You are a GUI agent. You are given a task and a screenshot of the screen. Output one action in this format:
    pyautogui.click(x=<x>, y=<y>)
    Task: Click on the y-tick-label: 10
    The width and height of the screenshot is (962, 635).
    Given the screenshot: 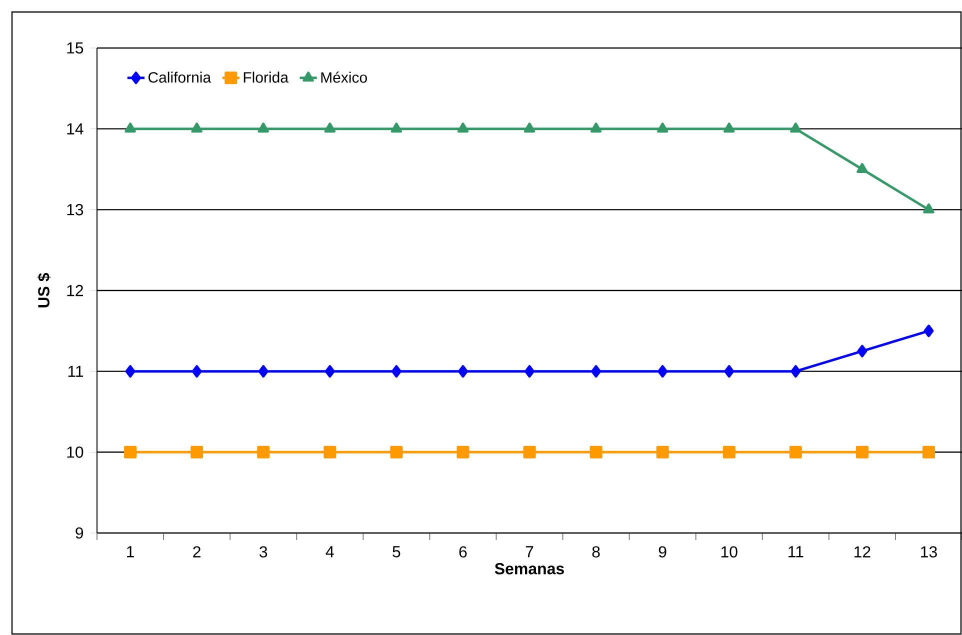 What is the action you would take?
    pyautogui.click(x=75, y=452)
    